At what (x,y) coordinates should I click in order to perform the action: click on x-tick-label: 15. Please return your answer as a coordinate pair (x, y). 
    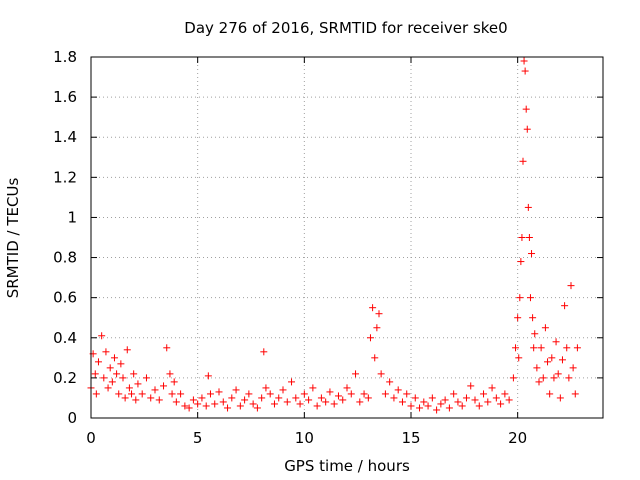
    Looking at the image, I should click on (410, 438).